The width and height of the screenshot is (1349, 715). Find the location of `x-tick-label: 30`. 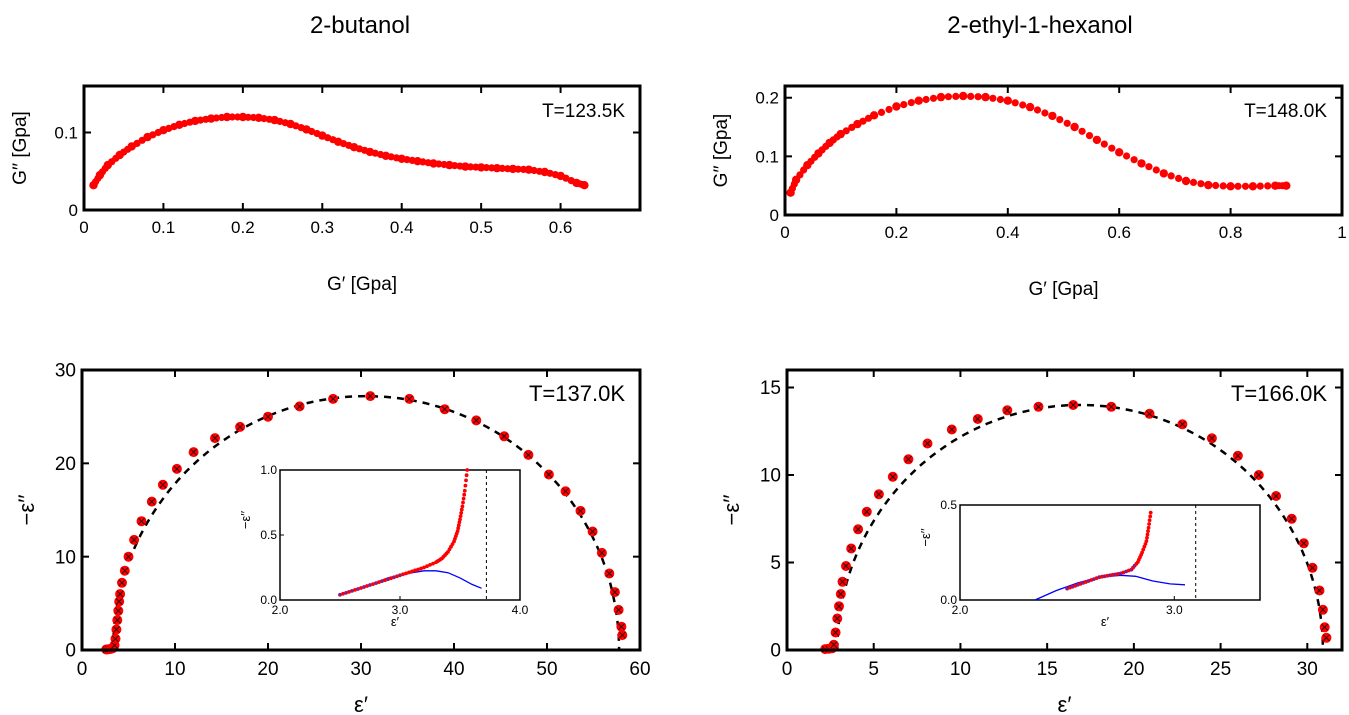

x-tick-label: 30 is located at coordinates (360, 669).